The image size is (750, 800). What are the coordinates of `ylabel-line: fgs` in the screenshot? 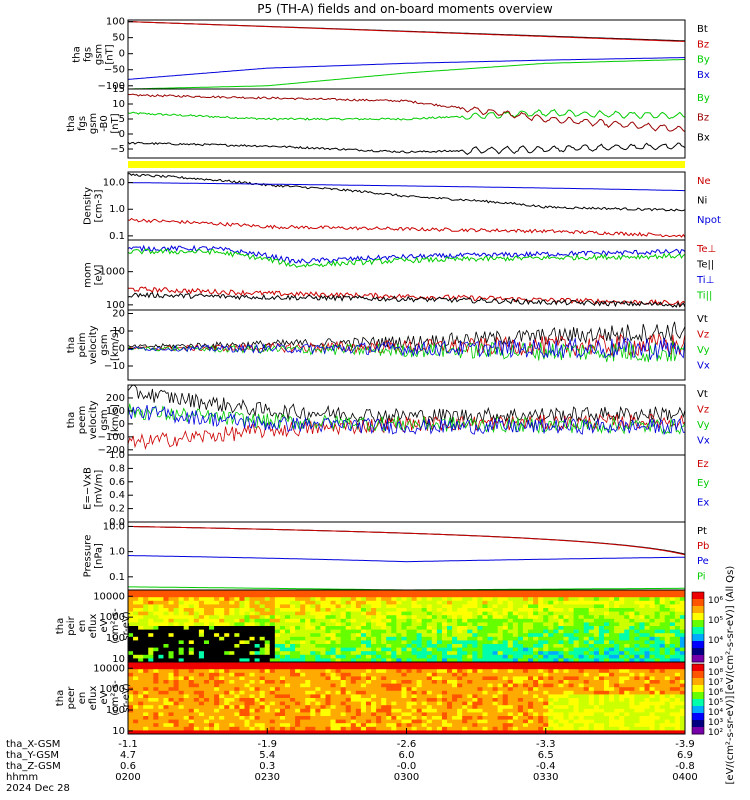 It's located at (82, 123).